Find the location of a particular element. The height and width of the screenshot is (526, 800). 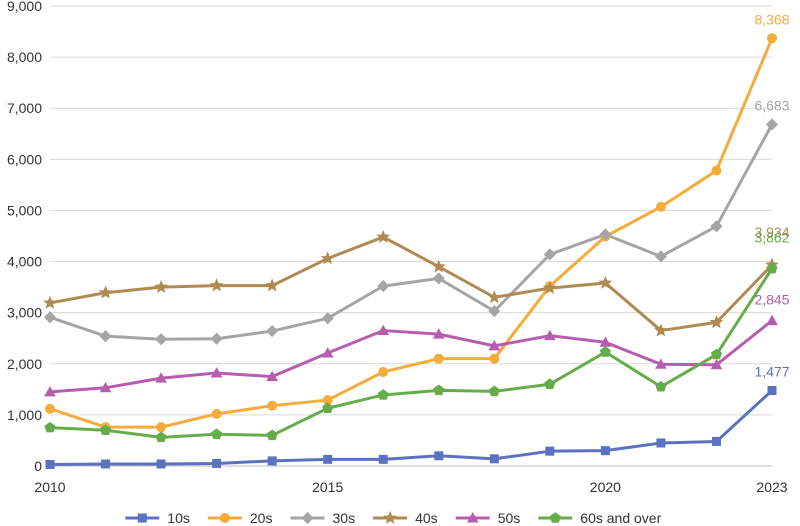

legend-label: 10s is located at coordinates (178, 518).